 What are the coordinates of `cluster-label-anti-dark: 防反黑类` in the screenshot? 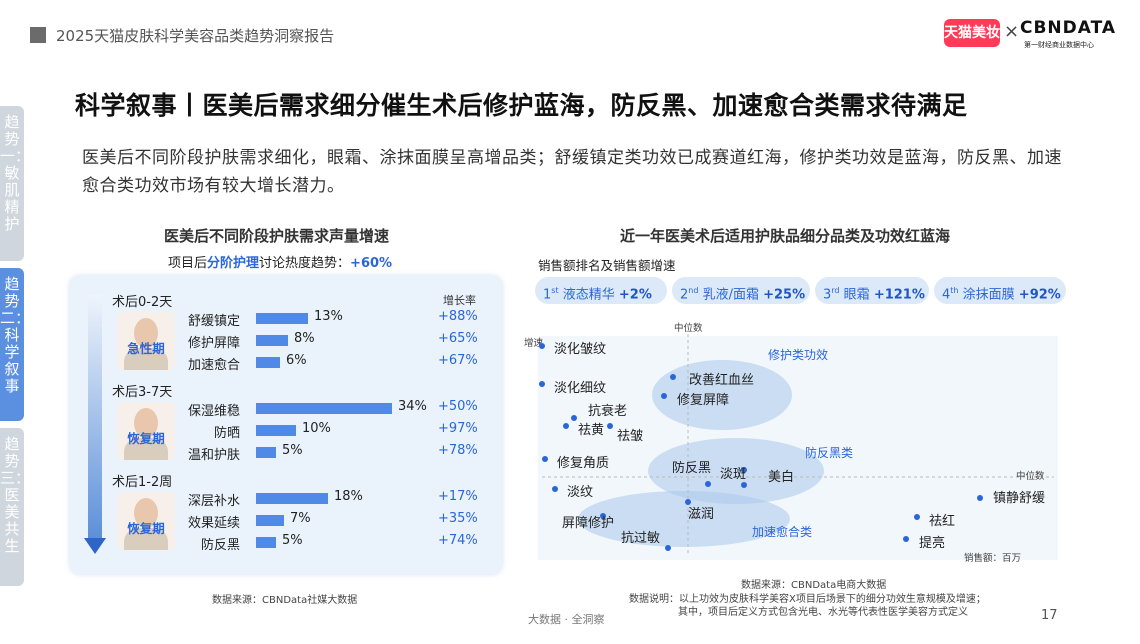 It's located at (829, 453).